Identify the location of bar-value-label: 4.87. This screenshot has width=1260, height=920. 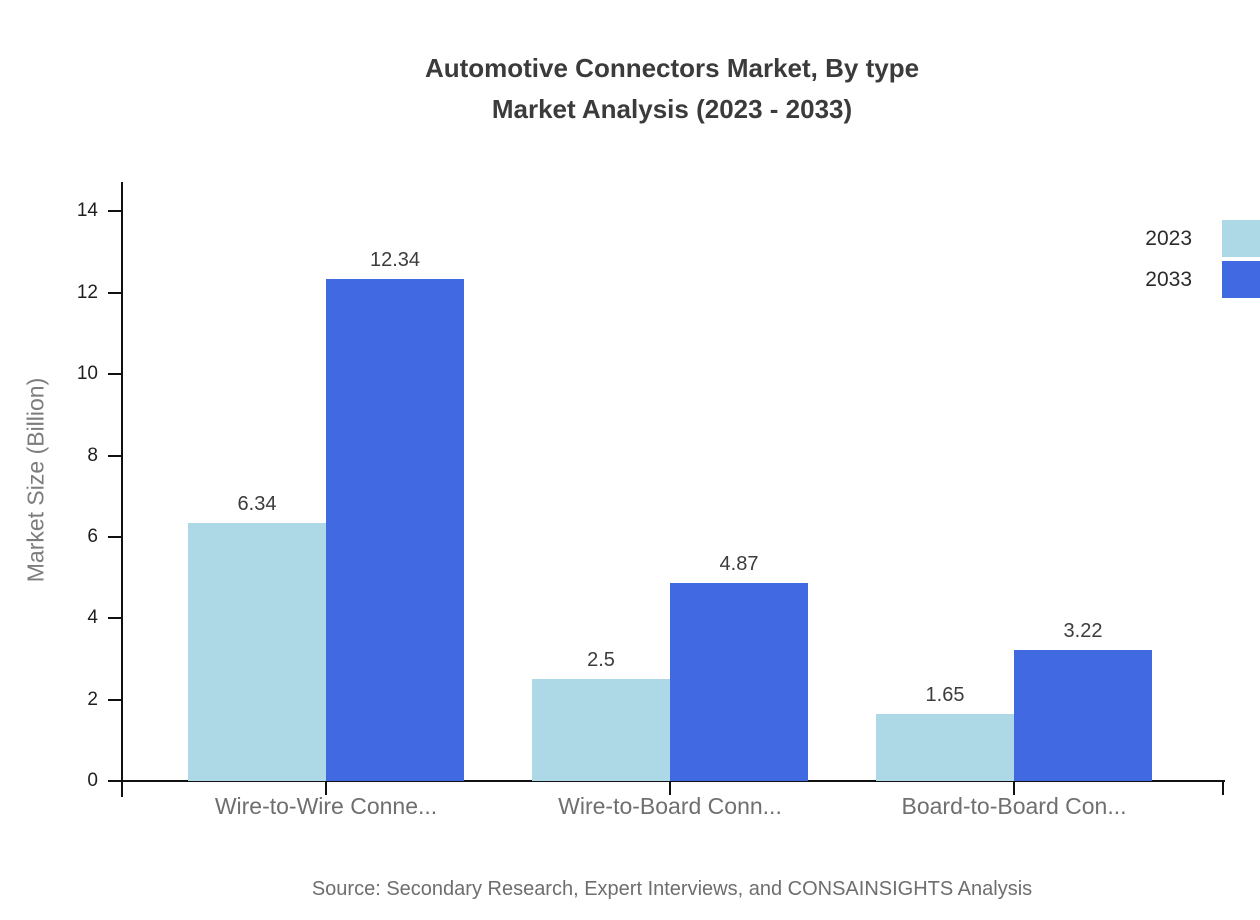
(739, 563).